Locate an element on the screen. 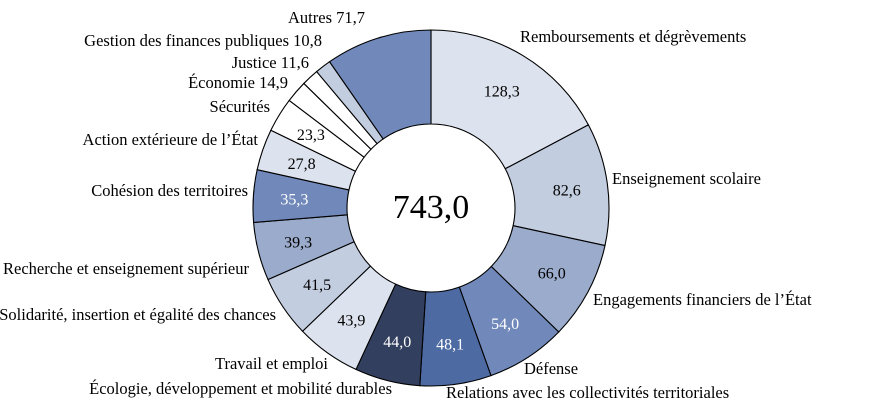 Image resolution: width=877 pixels, height=416 pixels. value-label-5: 44,0 is located at coordinates (397, 342).